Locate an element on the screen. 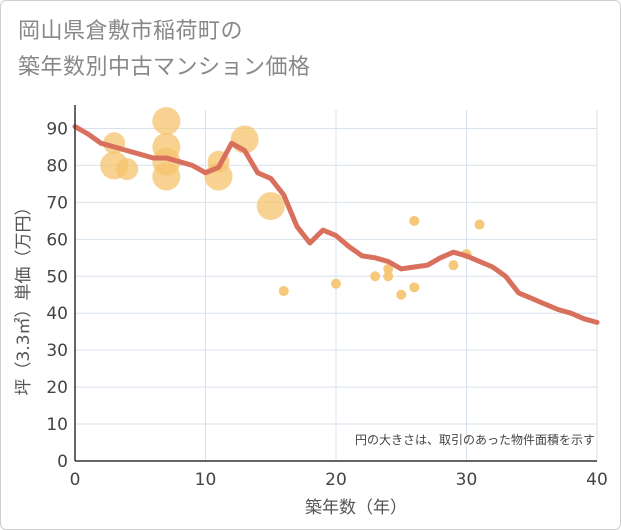 This screenshot has width=621, height=530. x-axis-label: 築年数（年） is located at coordinates (356, 508).